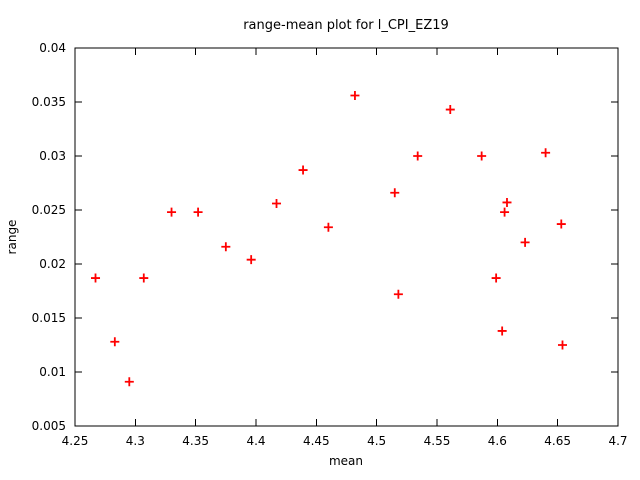 The image size is (640, 480). What do you see at coordinates (52, 264) in the screenshot?
I see `y-tick-label: 0.02` at bounding box center [52, 264].